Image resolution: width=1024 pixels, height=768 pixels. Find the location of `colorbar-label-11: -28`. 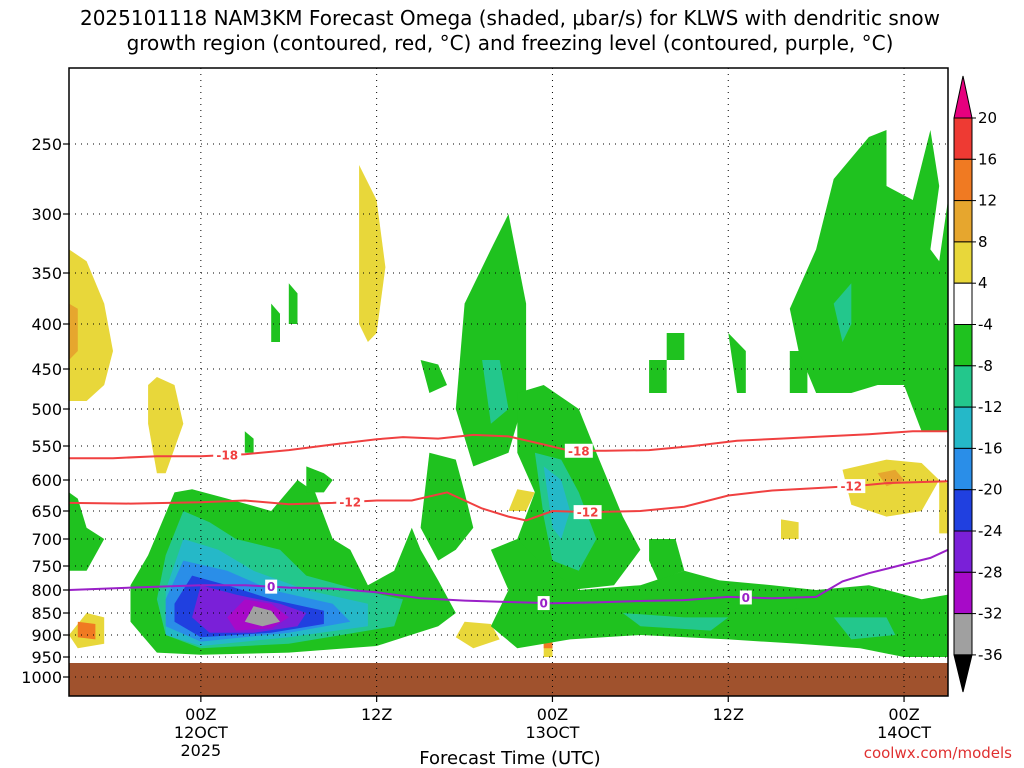

colorbar-label-11: -28 is located at coordinates (990, 572).